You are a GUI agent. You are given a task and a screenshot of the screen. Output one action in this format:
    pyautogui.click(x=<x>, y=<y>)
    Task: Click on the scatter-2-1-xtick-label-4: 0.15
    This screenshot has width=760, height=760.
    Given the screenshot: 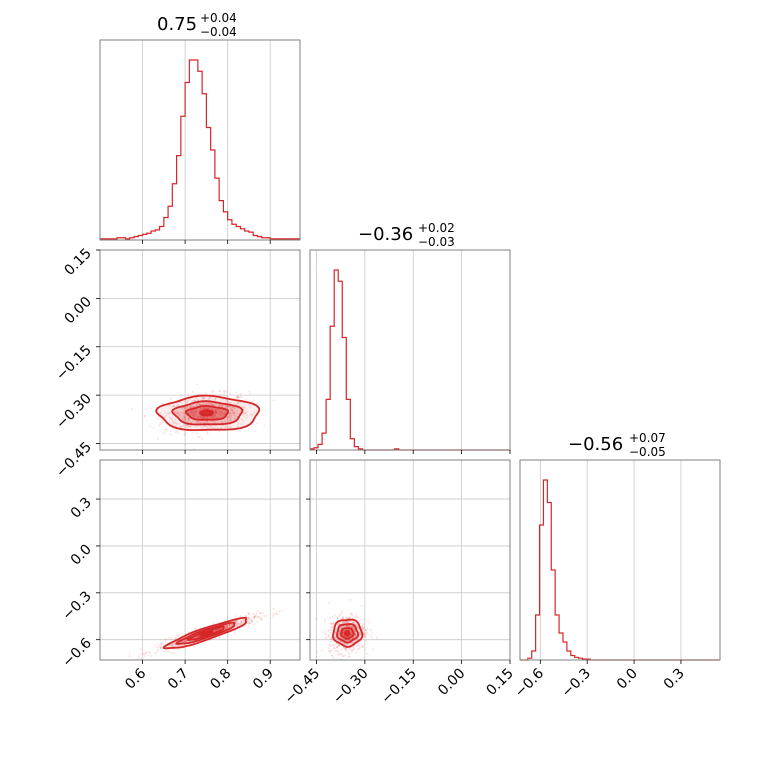 What is the action you would take?
    pyautogui.click(x=499, y=682)
    